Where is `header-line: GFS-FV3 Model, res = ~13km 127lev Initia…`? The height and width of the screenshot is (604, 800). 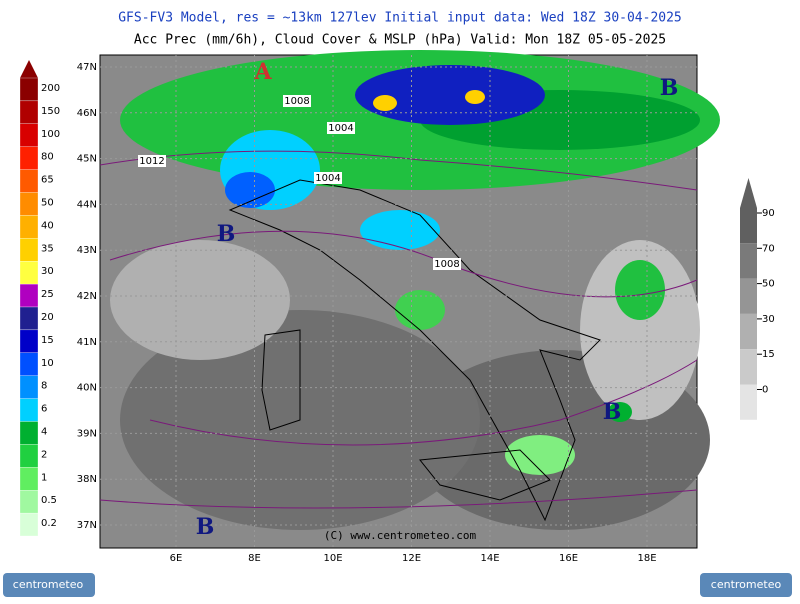
header-line: GFS-FV3 Model, res = ~13km 127lev Initia… is located at coordinates (400, 18).